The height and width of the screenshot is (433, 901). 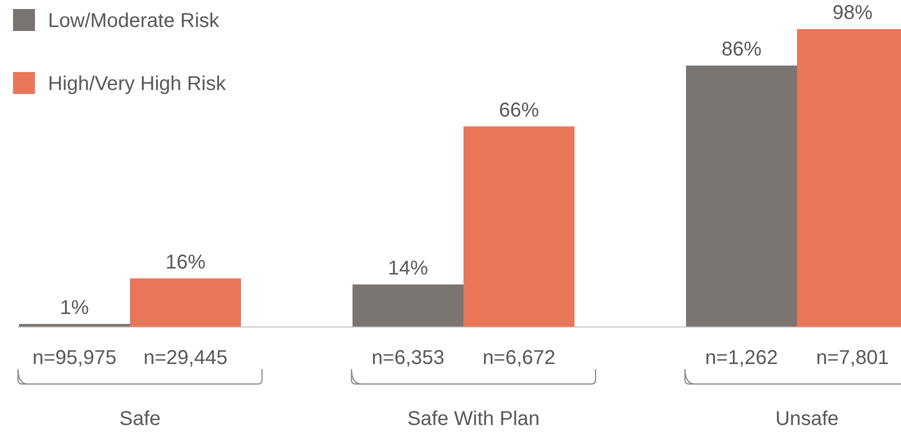 What do you see at coordinates (74, 358) in the screenshot?
I see `text: n=95,975` at bounding box center [74, 358].